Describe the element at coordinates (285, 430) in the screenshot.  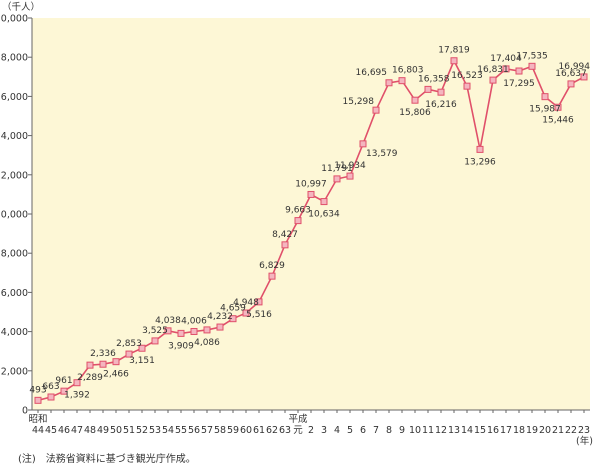
I see `x-tick-label: 63` at that location.